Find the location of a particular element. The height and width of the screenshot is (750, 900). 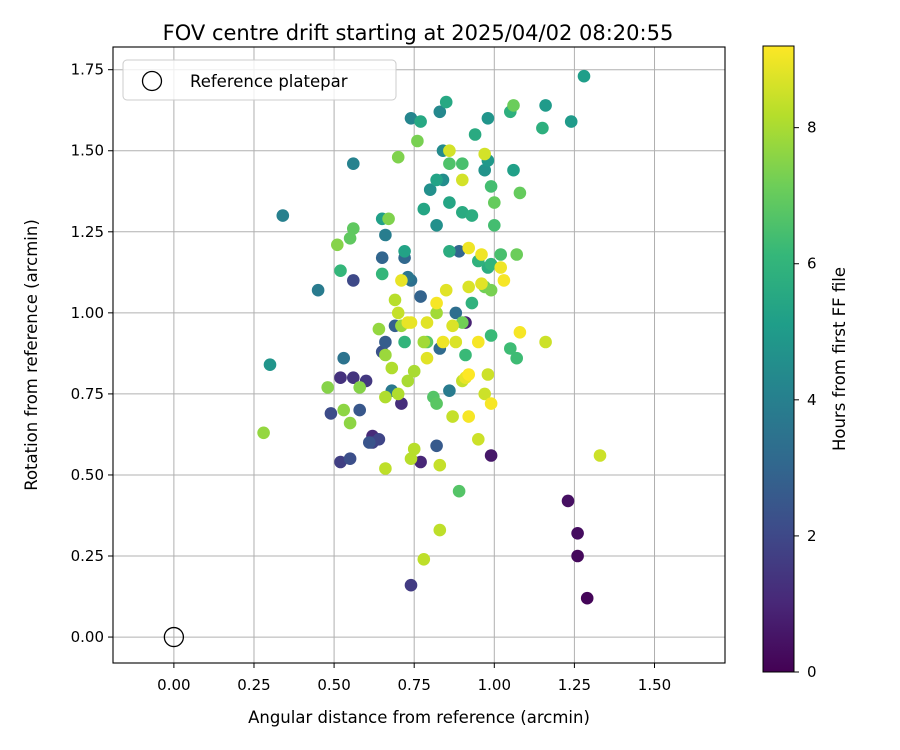

y-tick-label: 0.00 is located at coordinates (87, 637).